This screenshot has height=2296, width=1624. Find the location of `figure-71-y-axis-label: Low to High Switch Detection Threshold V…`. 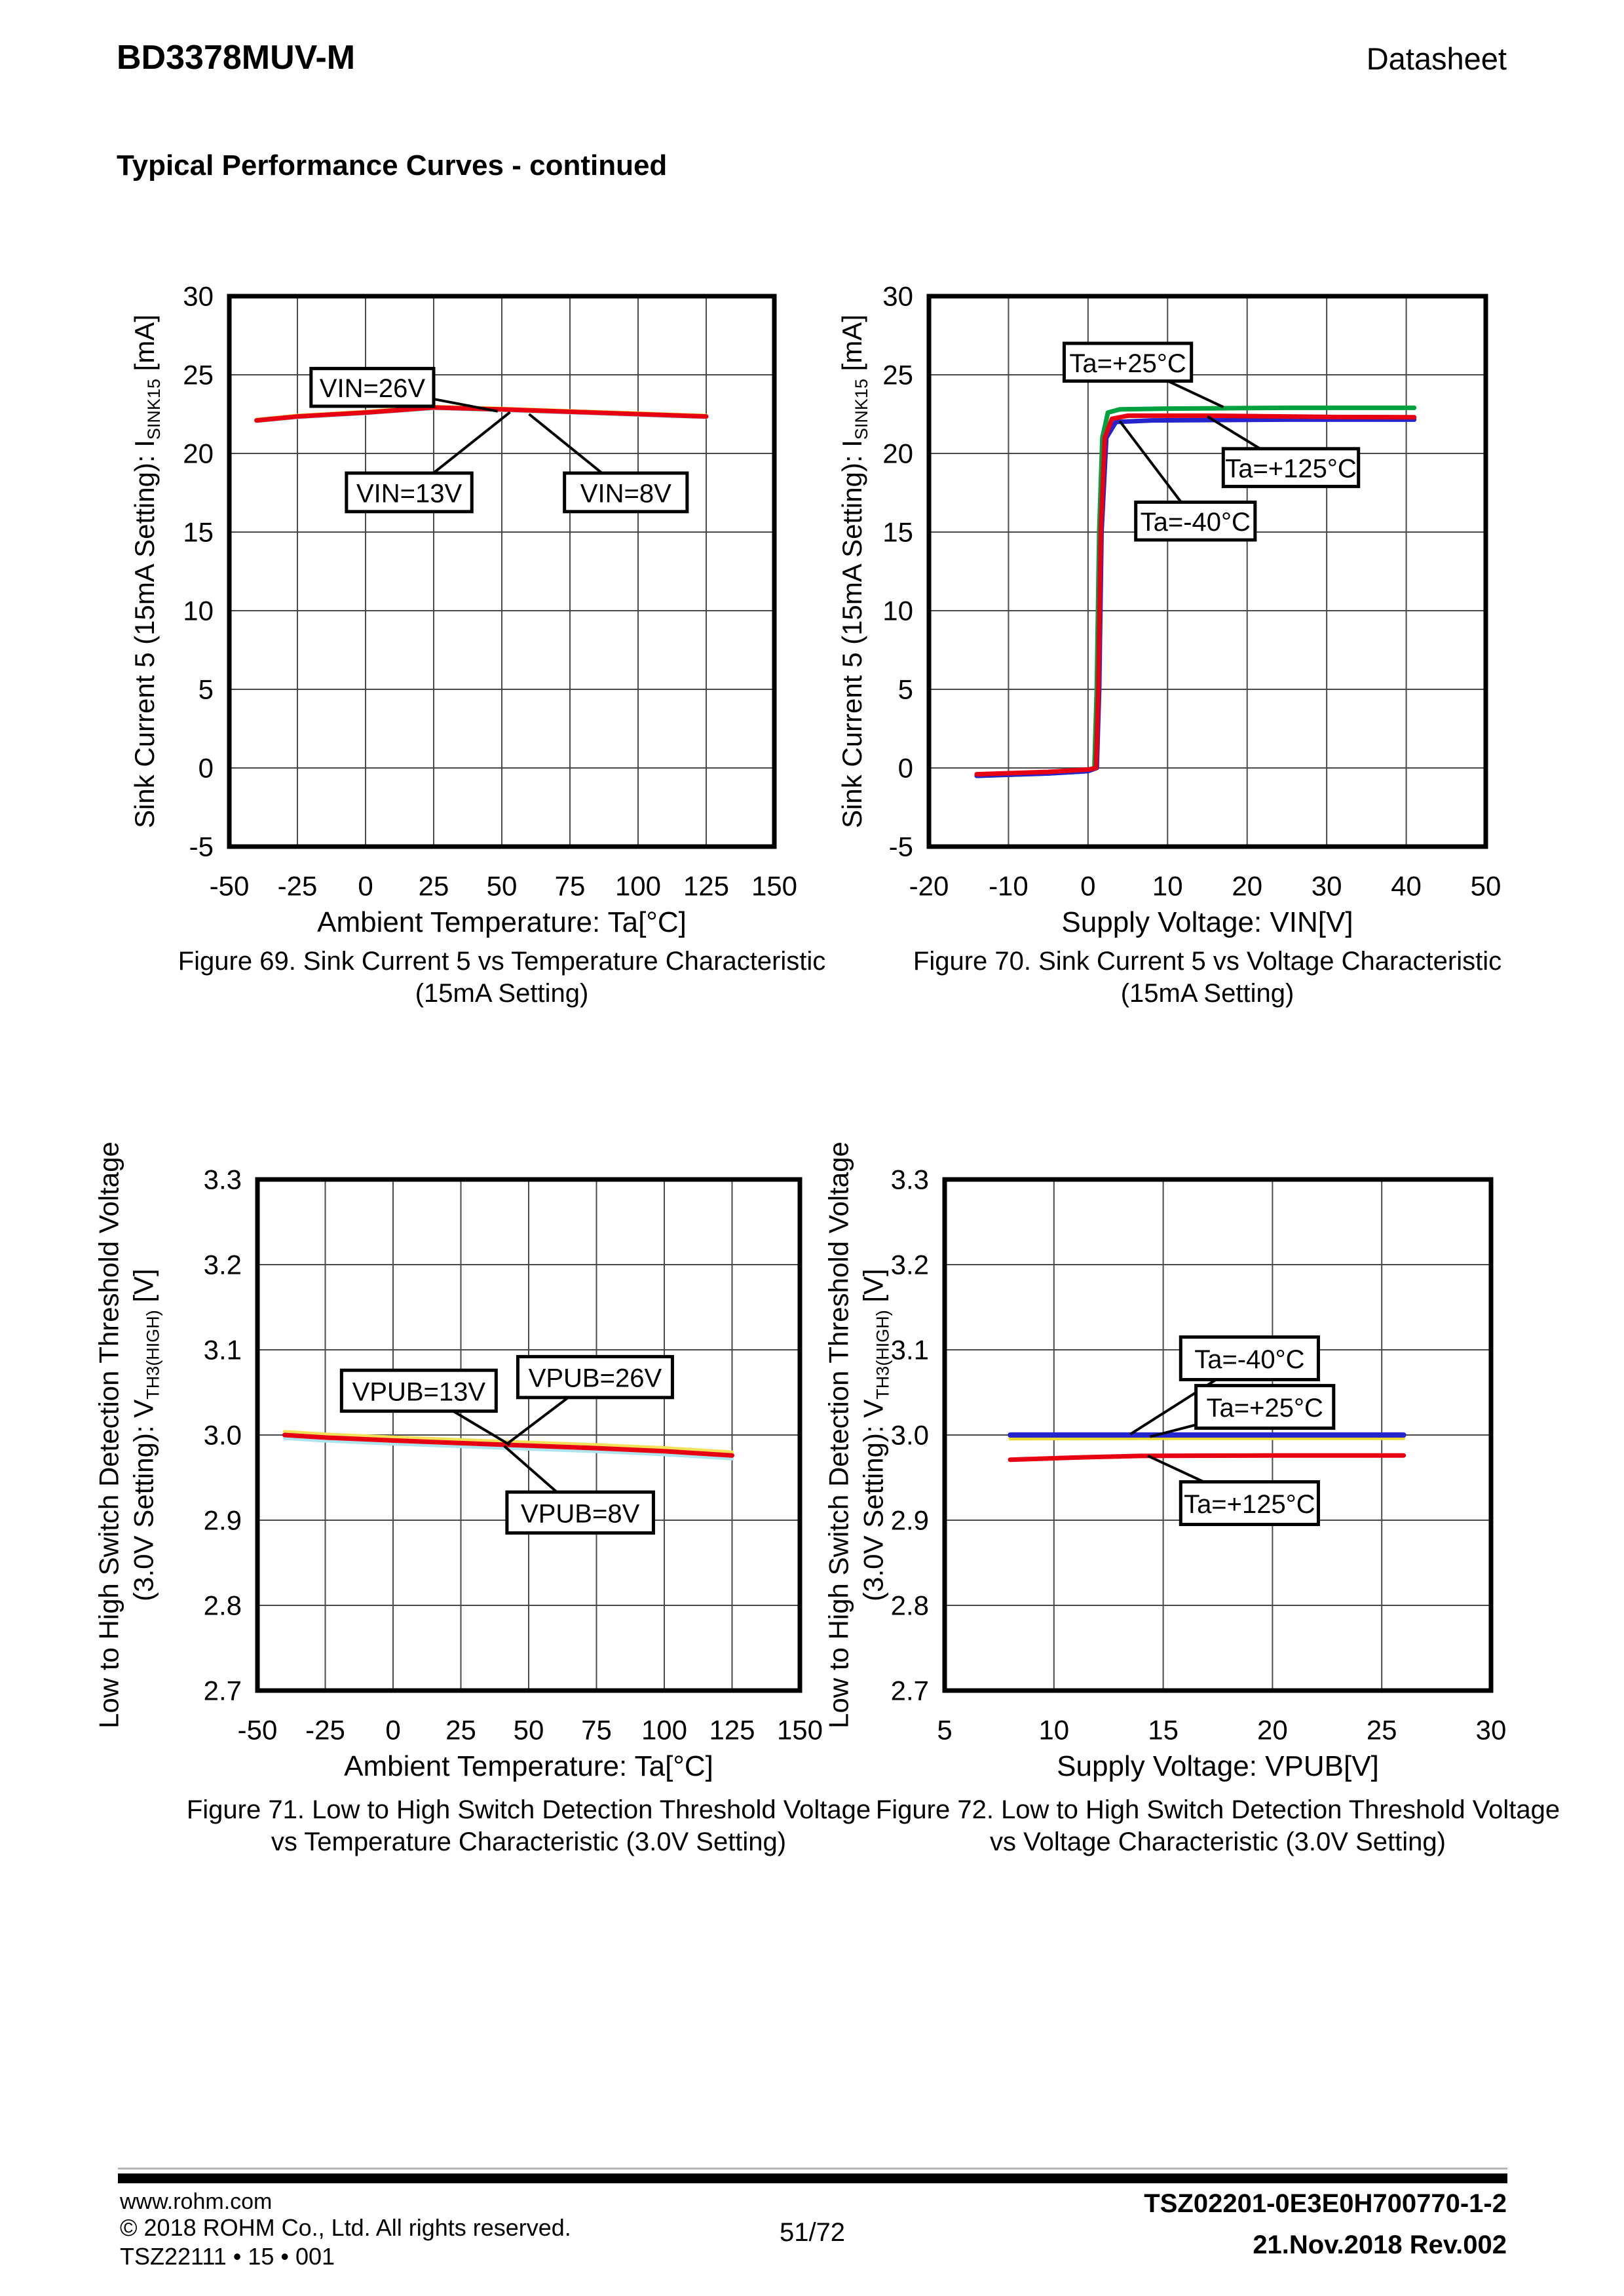

figure-71-y-axis-label: Low to High Switch Detection Threshold V… is located at coordinates (128, 1435).